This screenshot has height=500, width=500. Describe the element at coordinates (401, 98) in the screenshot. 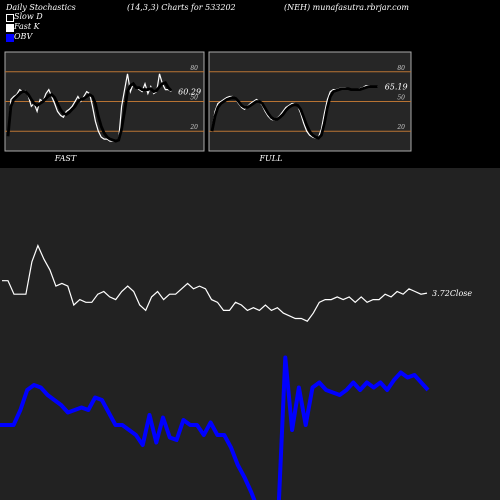

I see `full-tick-50: 50` at that location.